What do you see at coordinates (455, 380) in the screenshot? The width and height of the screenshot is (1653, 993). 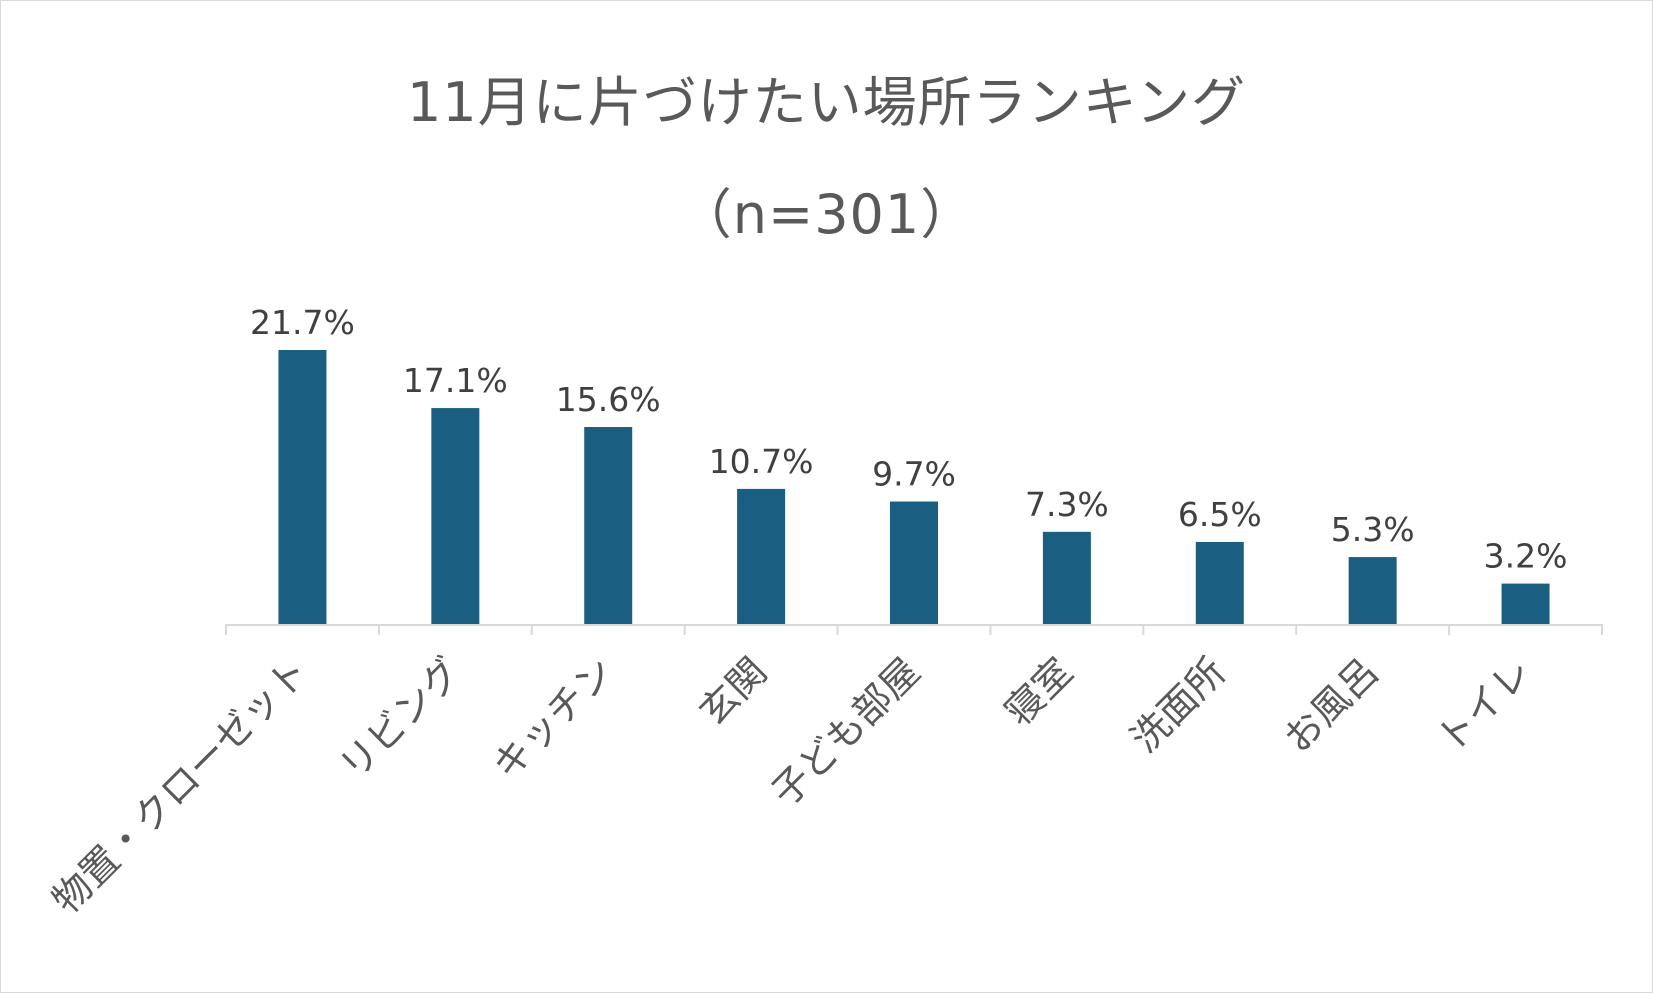 I see `data-label: 17.1%` at bounding box center [455, 380].